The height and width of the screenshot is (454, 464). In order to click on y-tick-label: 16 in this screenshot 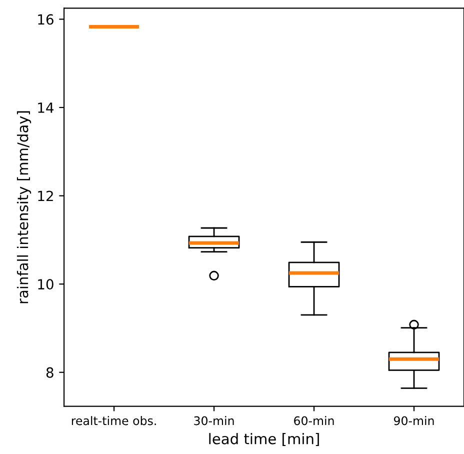, I will do `click(46, 19)`.